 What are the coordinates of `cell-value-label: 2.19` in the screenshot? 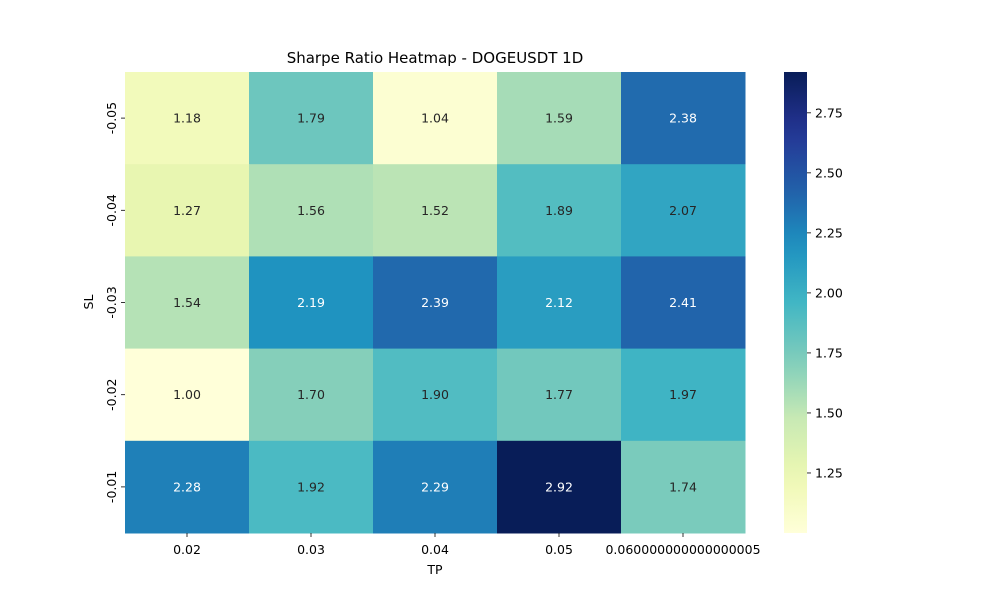 It's located at (311, 302).